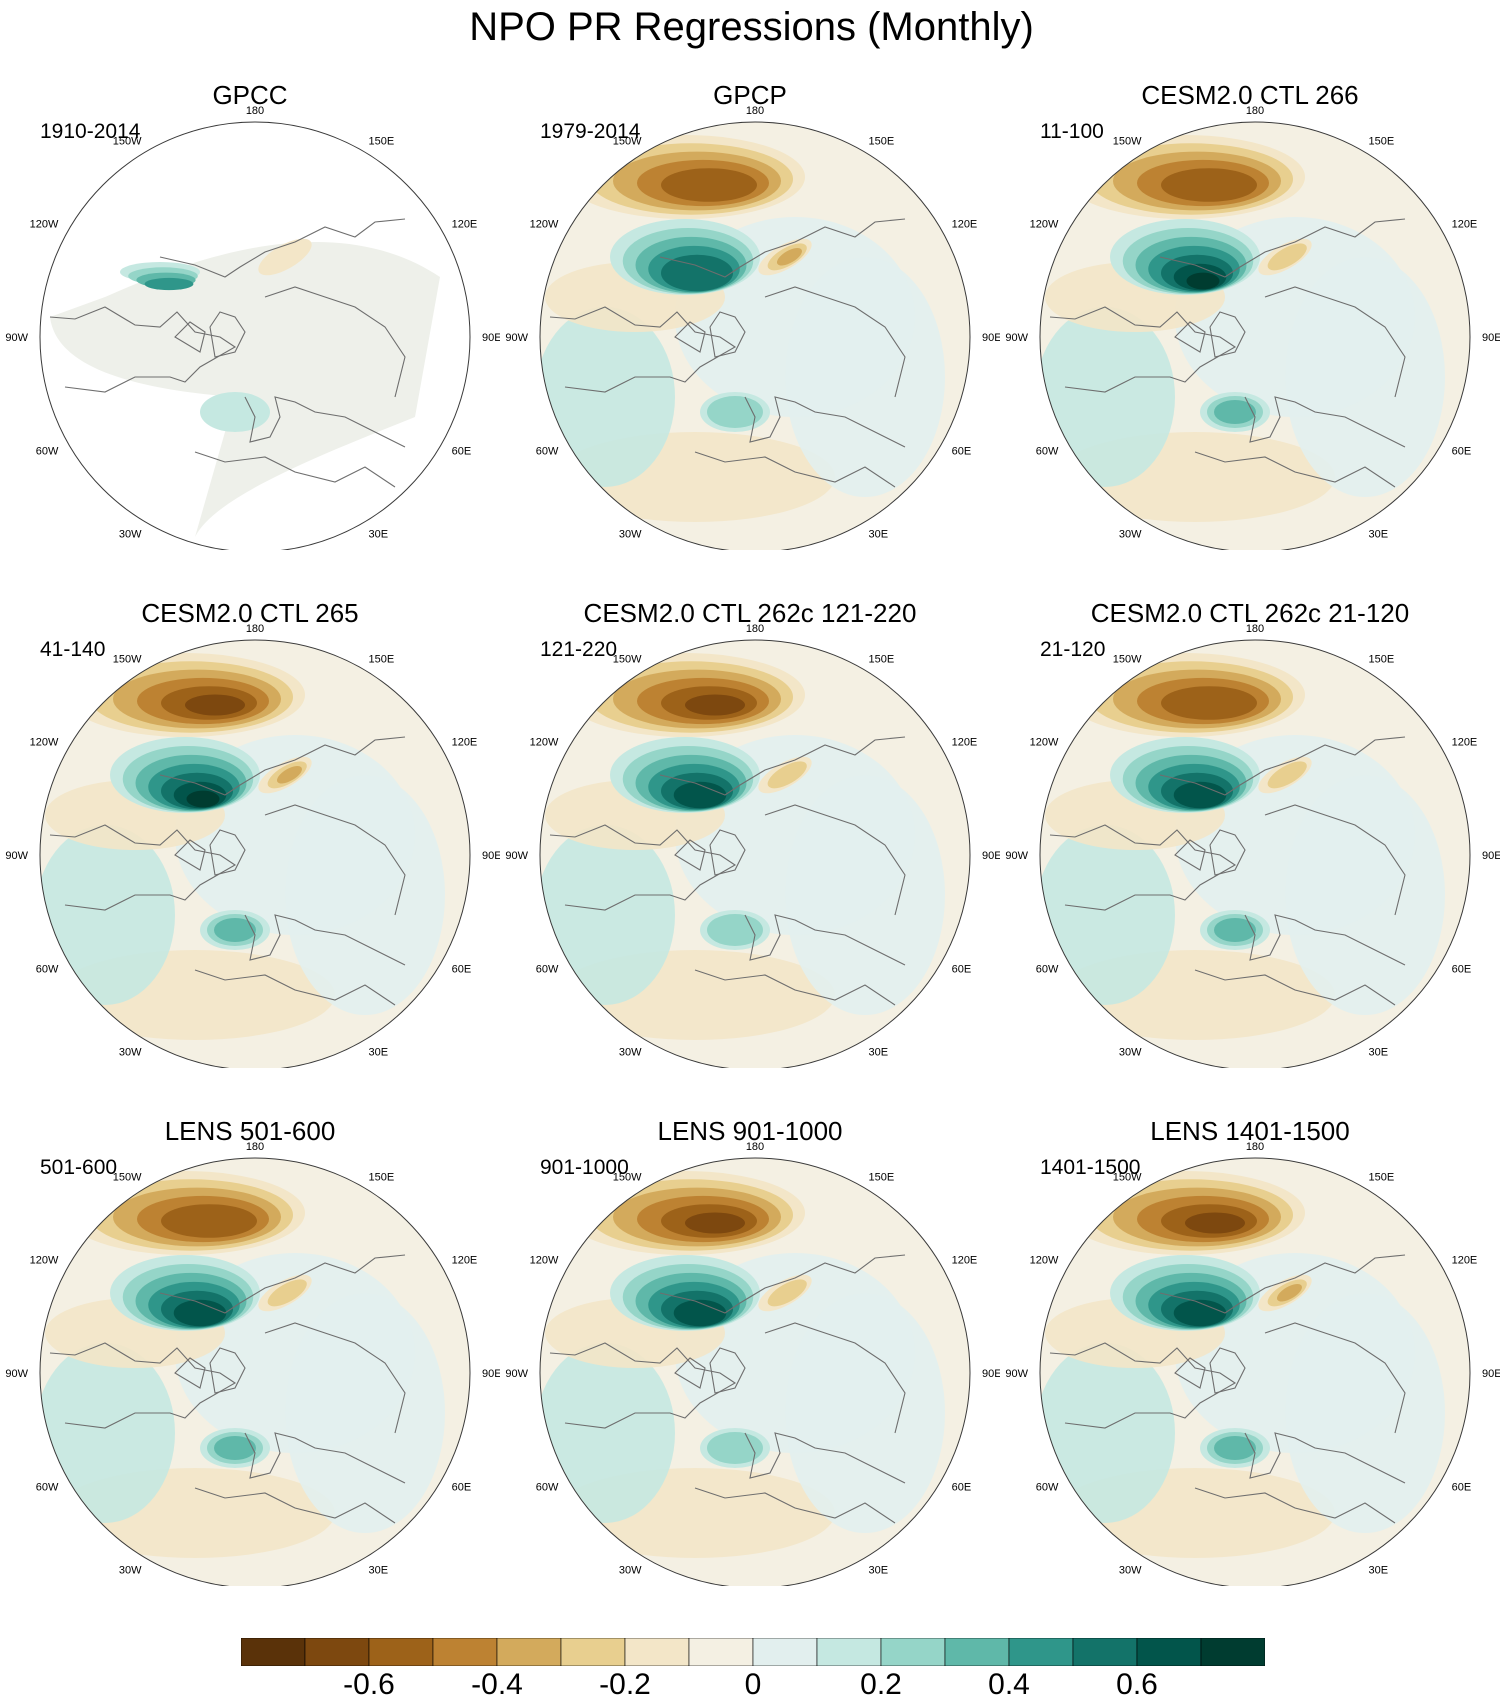  I want to click on longitude-label: 30W, so click(1130, 1571).